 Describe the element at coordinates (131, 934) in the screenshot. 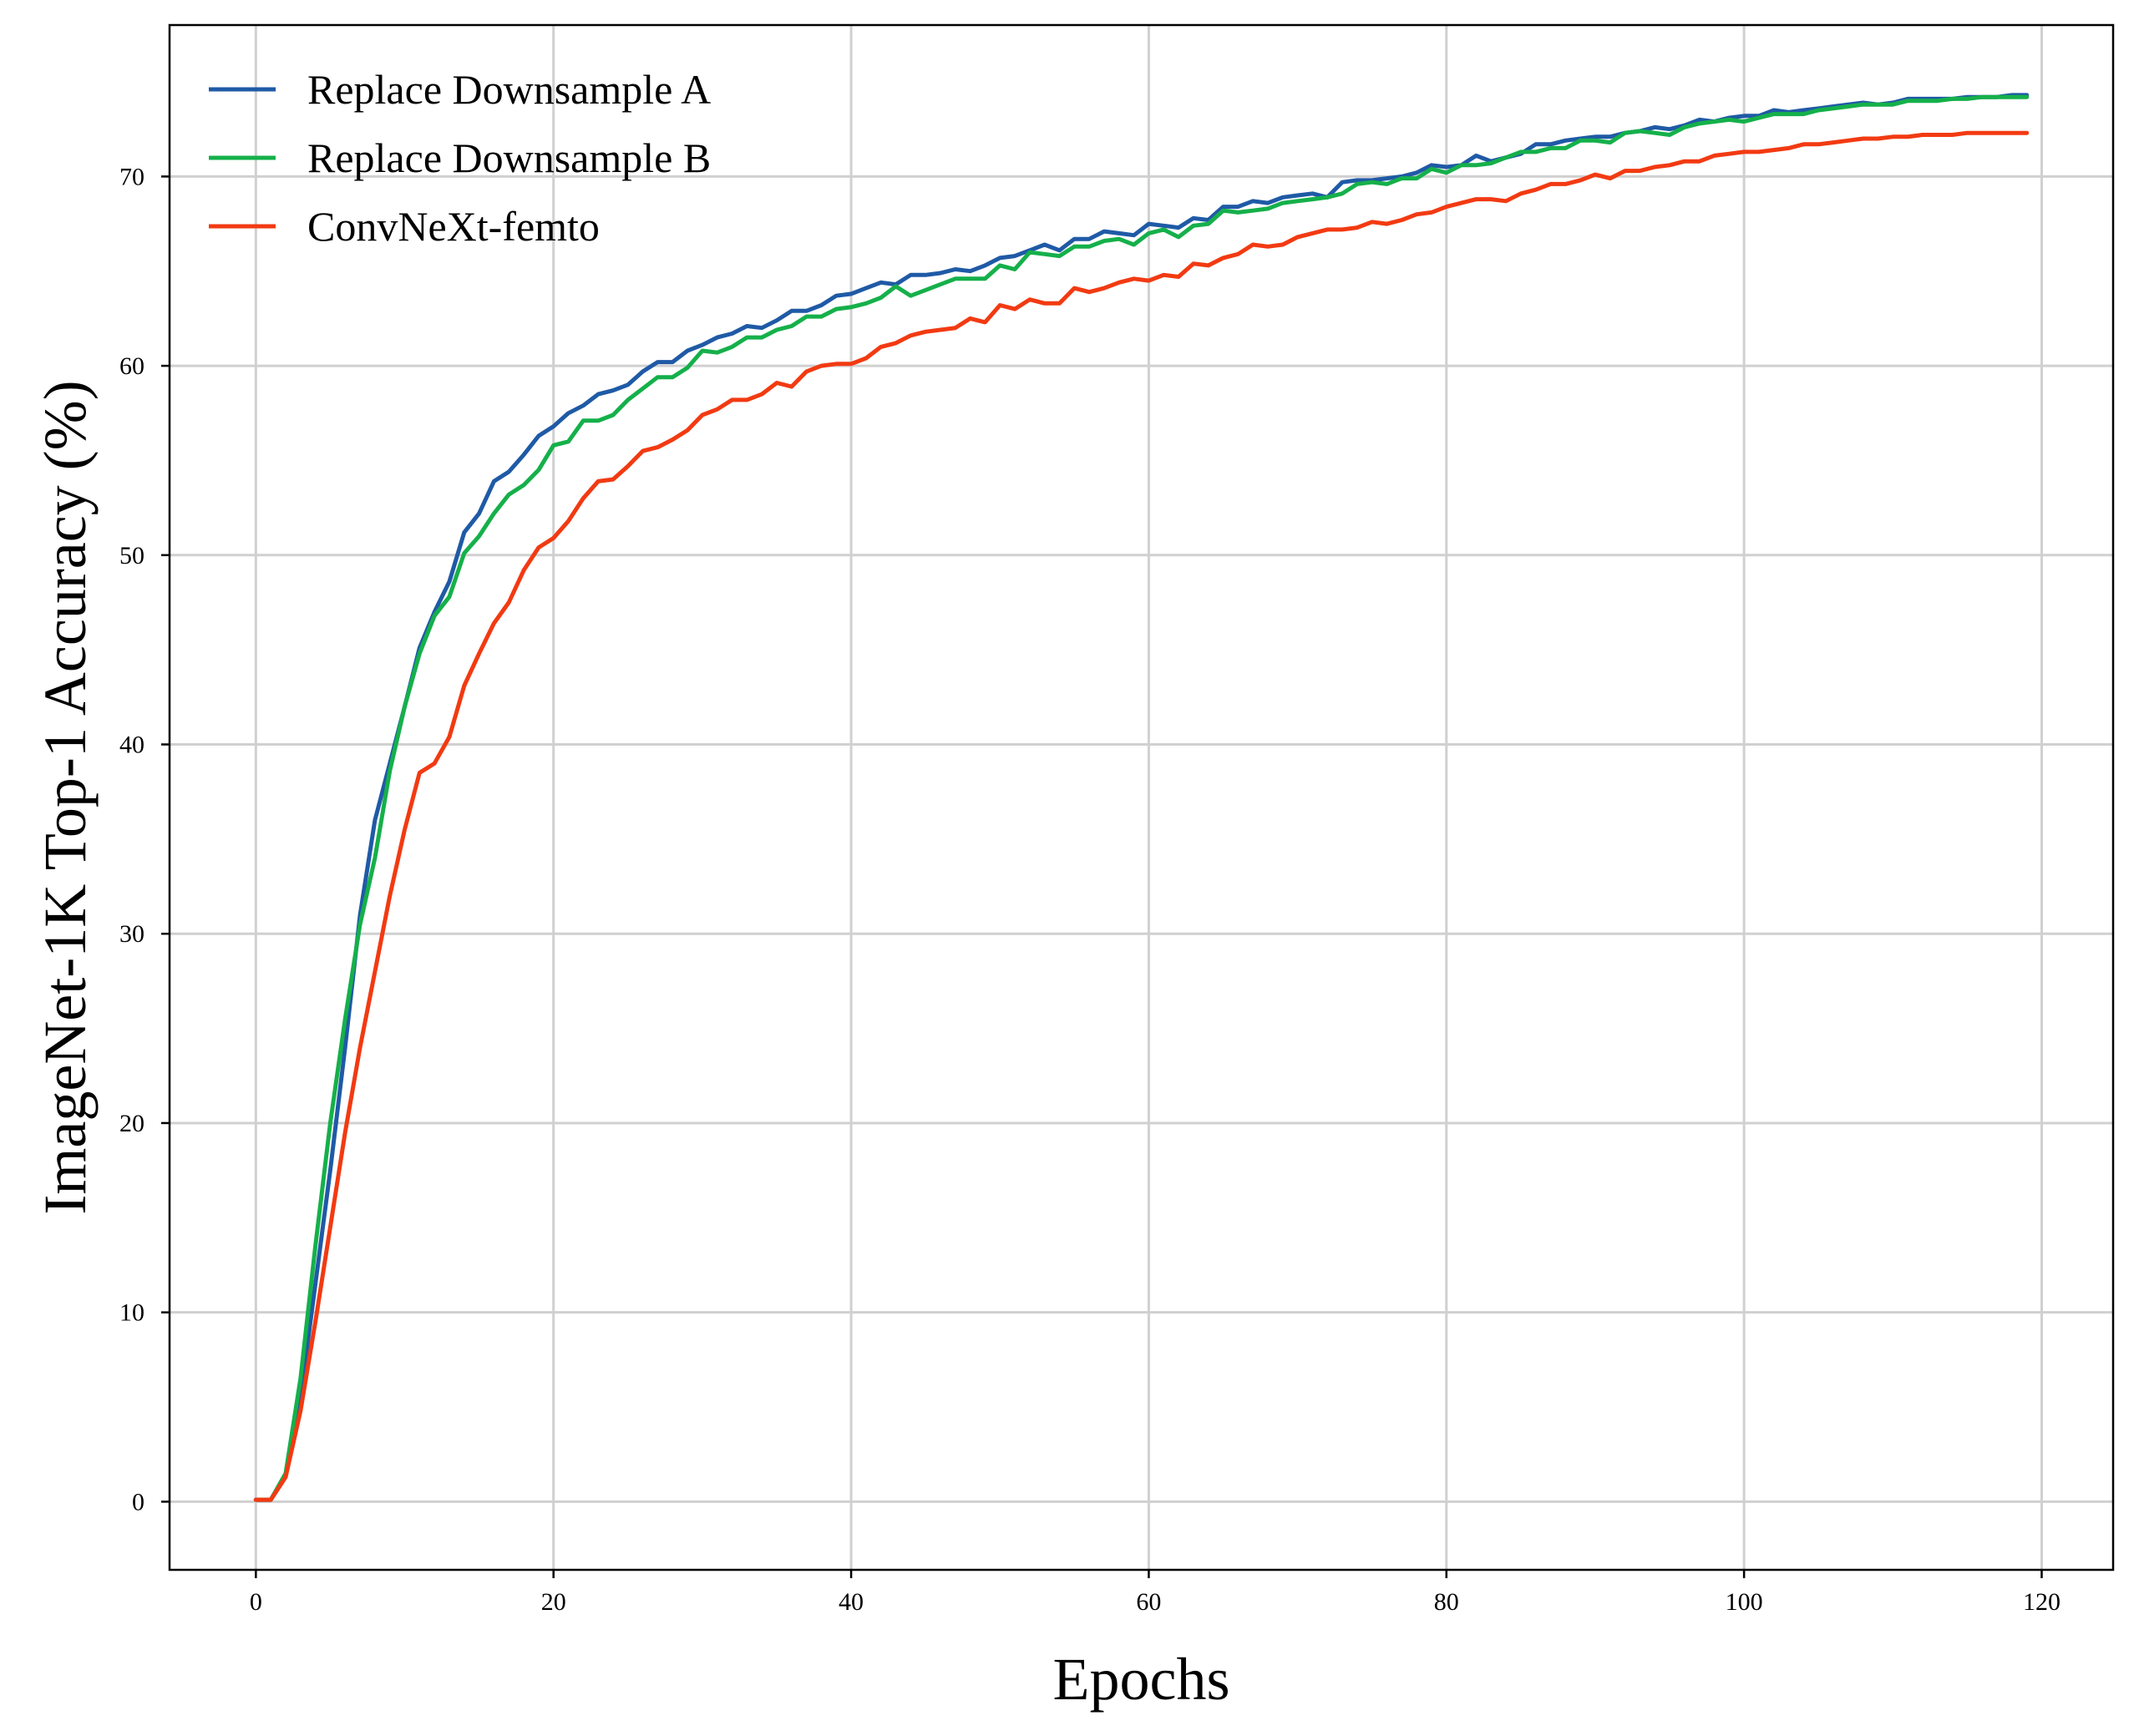

I see `y-tick-label-30: 30` at that location.